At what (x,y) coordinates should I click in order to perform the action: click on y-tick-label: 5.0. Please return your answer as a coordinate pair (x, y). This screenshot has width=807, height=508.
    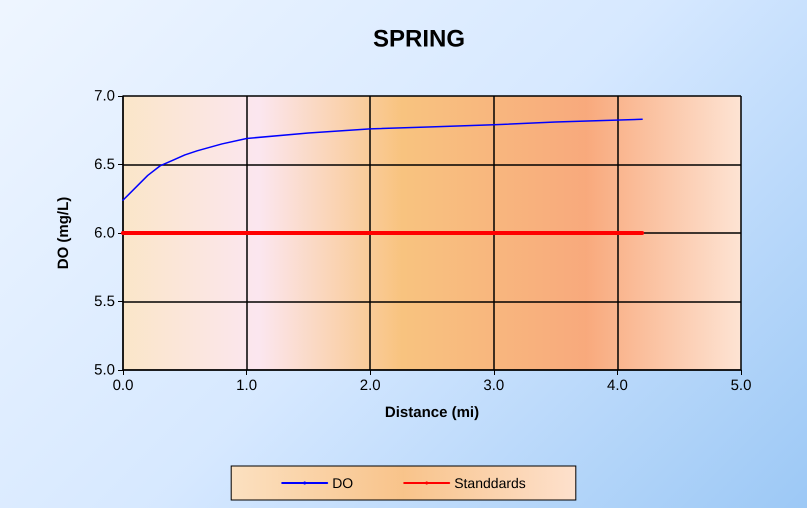
    Looking at the image, I should click on (104, 370).